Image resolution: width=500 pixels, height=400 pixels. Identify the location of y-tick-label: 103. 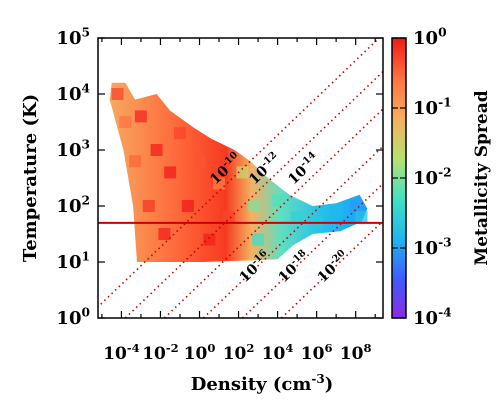
(73, 149).